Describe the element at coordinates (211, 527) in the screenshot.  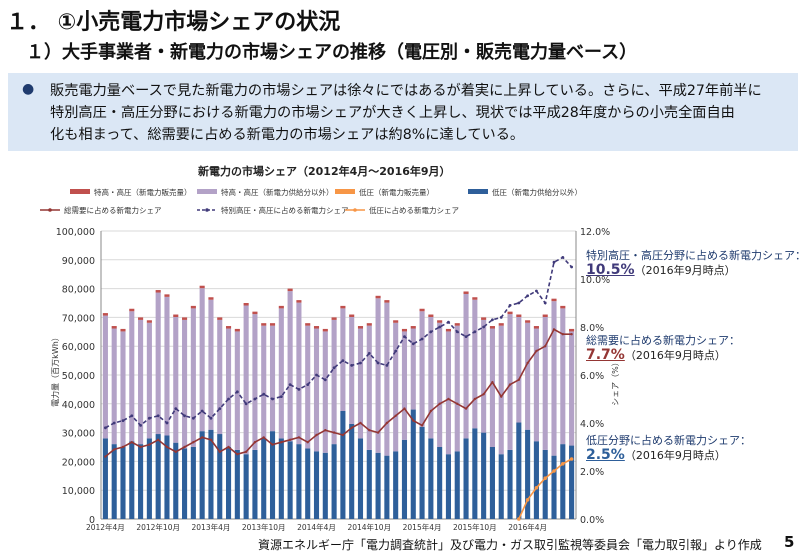
I see `x-tick-label: 2013年4月` at that location.